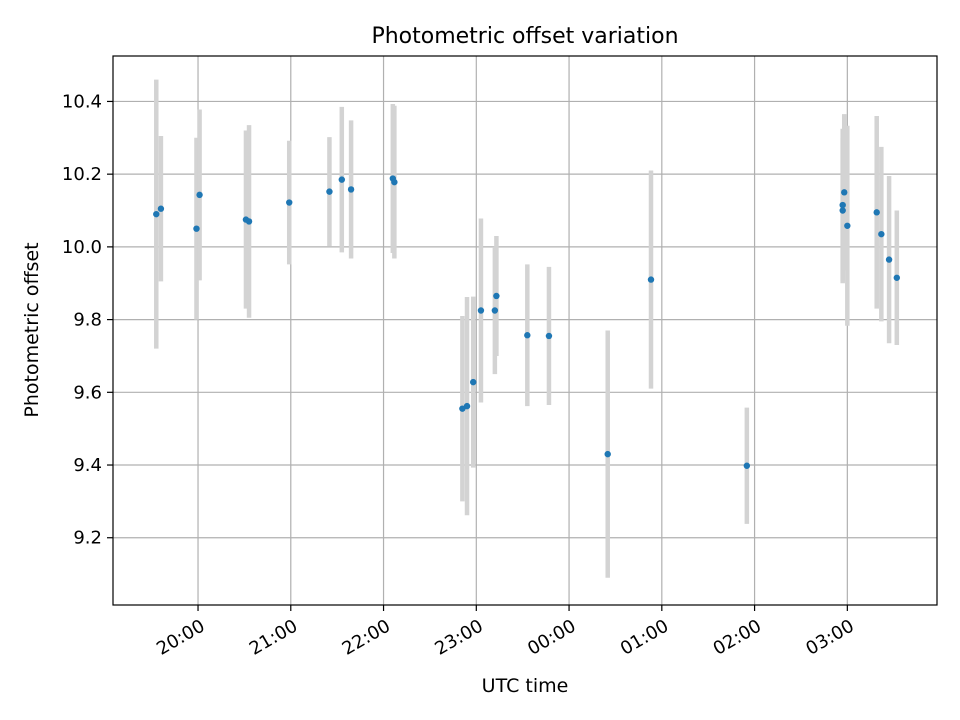 Image resolution: width=960 pixels, height=720 pixels. What do you see at coordinates (525, 686) in the screenshot?
I see `x-axis-label: UTC time` at bounding box center [525, 686].